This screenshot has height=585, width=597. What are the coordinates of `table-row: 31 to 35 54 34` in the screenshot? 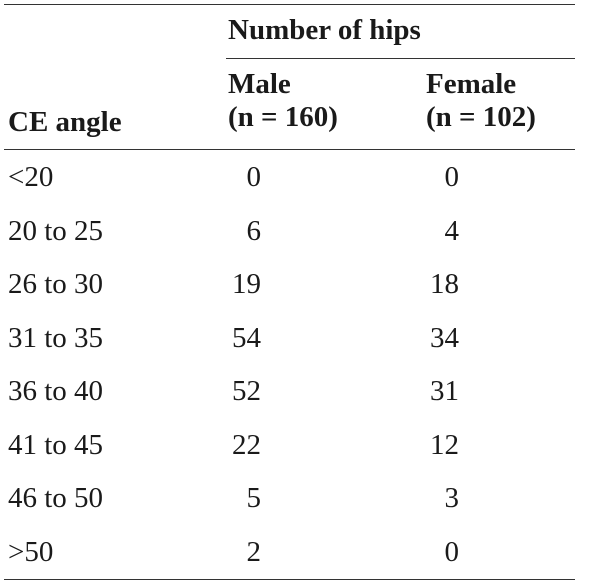 It's located at (298, 339).